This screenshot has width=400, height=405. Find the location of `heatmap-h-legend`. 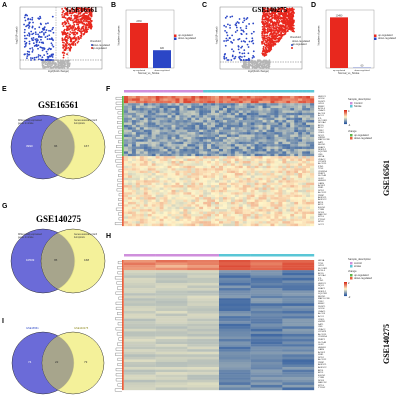

heatmap-h-legend is located at coordinates (348, 279).